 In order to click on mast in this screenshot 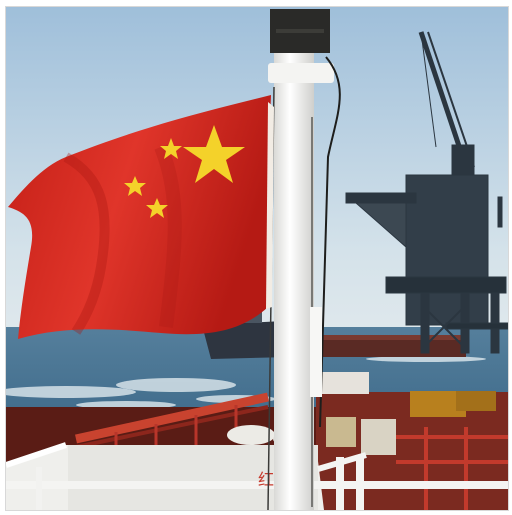, I will do `click(304, 259)`.